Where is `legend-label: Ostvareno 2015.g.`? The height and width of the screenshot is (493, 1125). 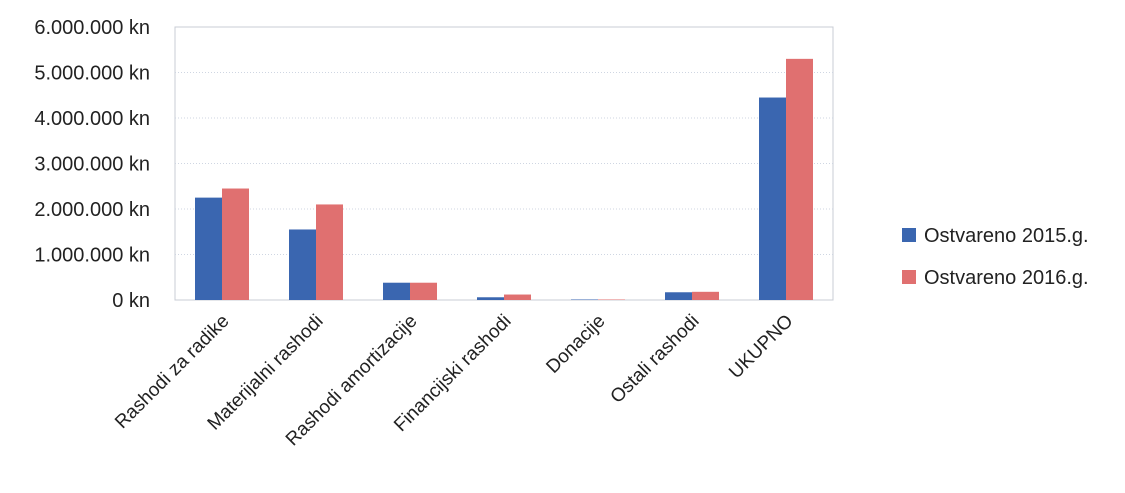
legend-label: Ostvareno 2015.g. is located at coordinates (1006, 236).